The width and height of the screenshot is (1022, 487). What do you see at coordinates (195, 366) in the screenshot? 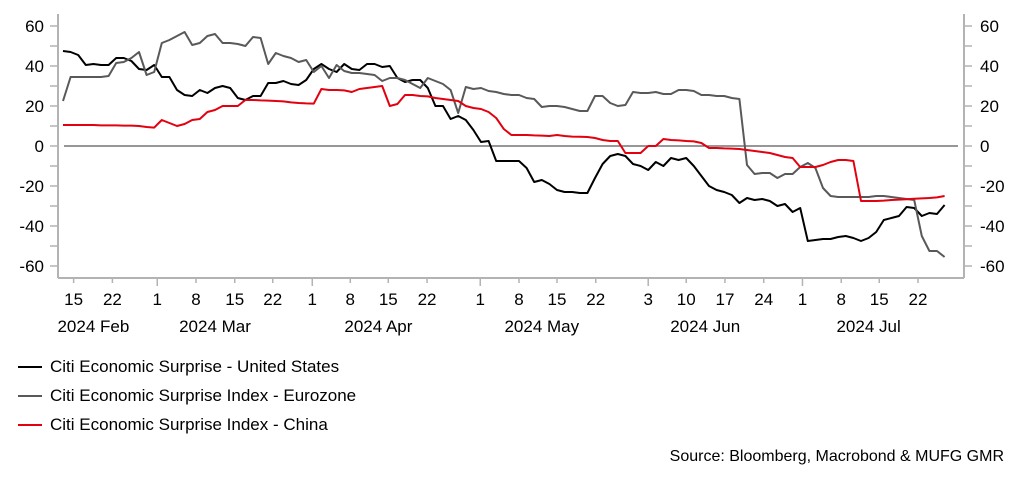
I see `legend-label-us: Citi Economic Surprise - United States` at bounding box center [195, 366].